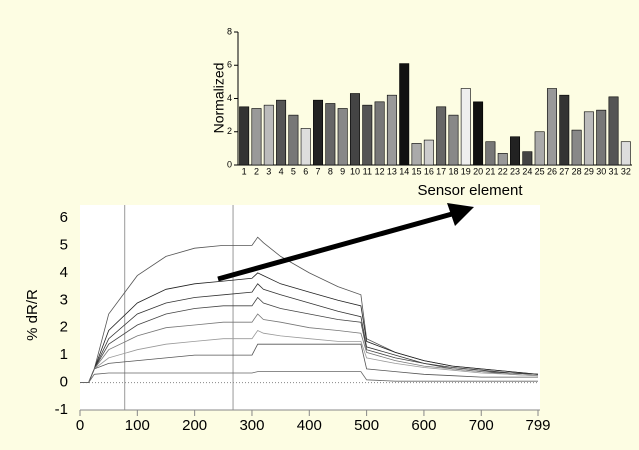 This screenshot has width=639, height=450. I want to click on x-tick-label: 100, so click(137, 425).